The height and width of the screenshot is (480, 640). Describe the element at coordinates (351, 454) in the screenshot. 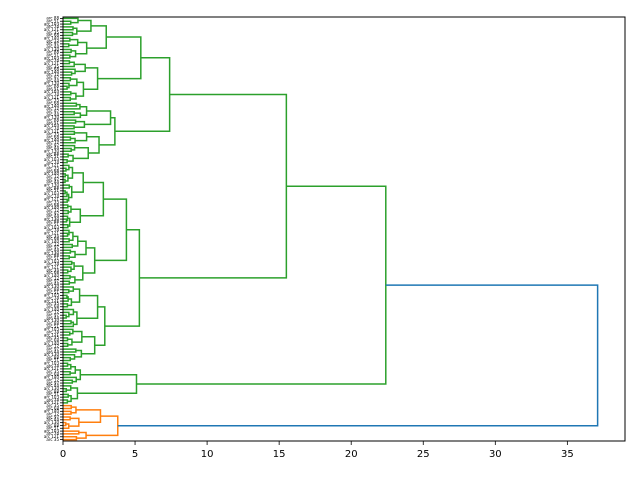

I see `x-tick-label: 20` at that location.